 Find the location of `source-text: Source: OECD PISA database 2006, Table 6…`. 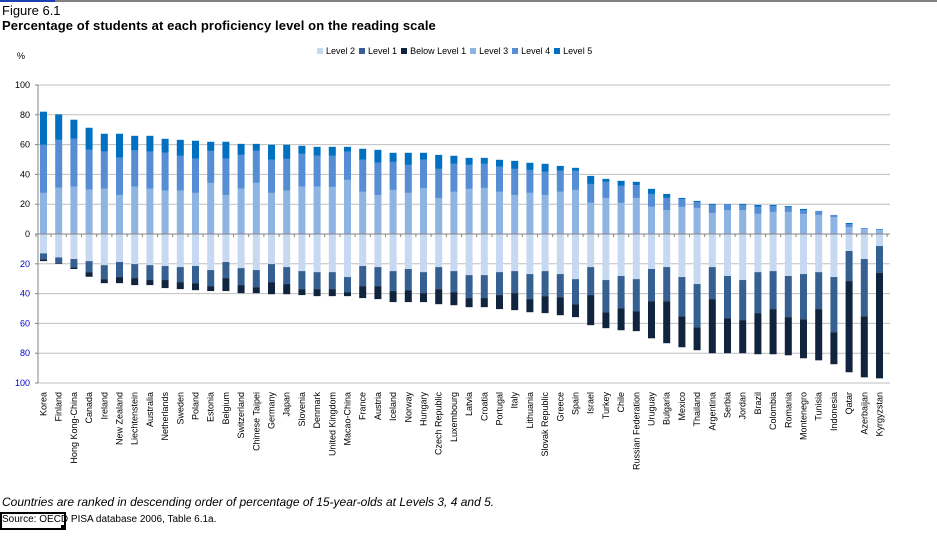

source-text: Source: OECD PISA database 2006, Table 6… is located at coordinates (109, 519).